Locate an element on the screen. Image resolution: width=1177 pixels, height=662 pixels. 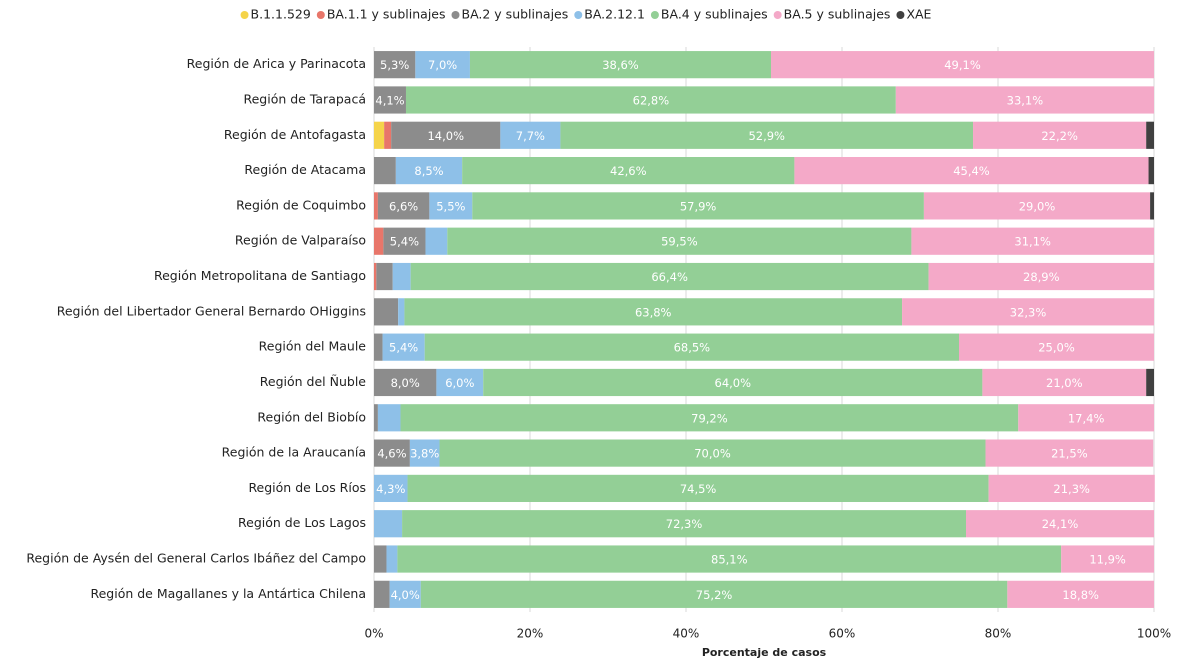
value-label: 74,5% is located at coordinates (698, 489).